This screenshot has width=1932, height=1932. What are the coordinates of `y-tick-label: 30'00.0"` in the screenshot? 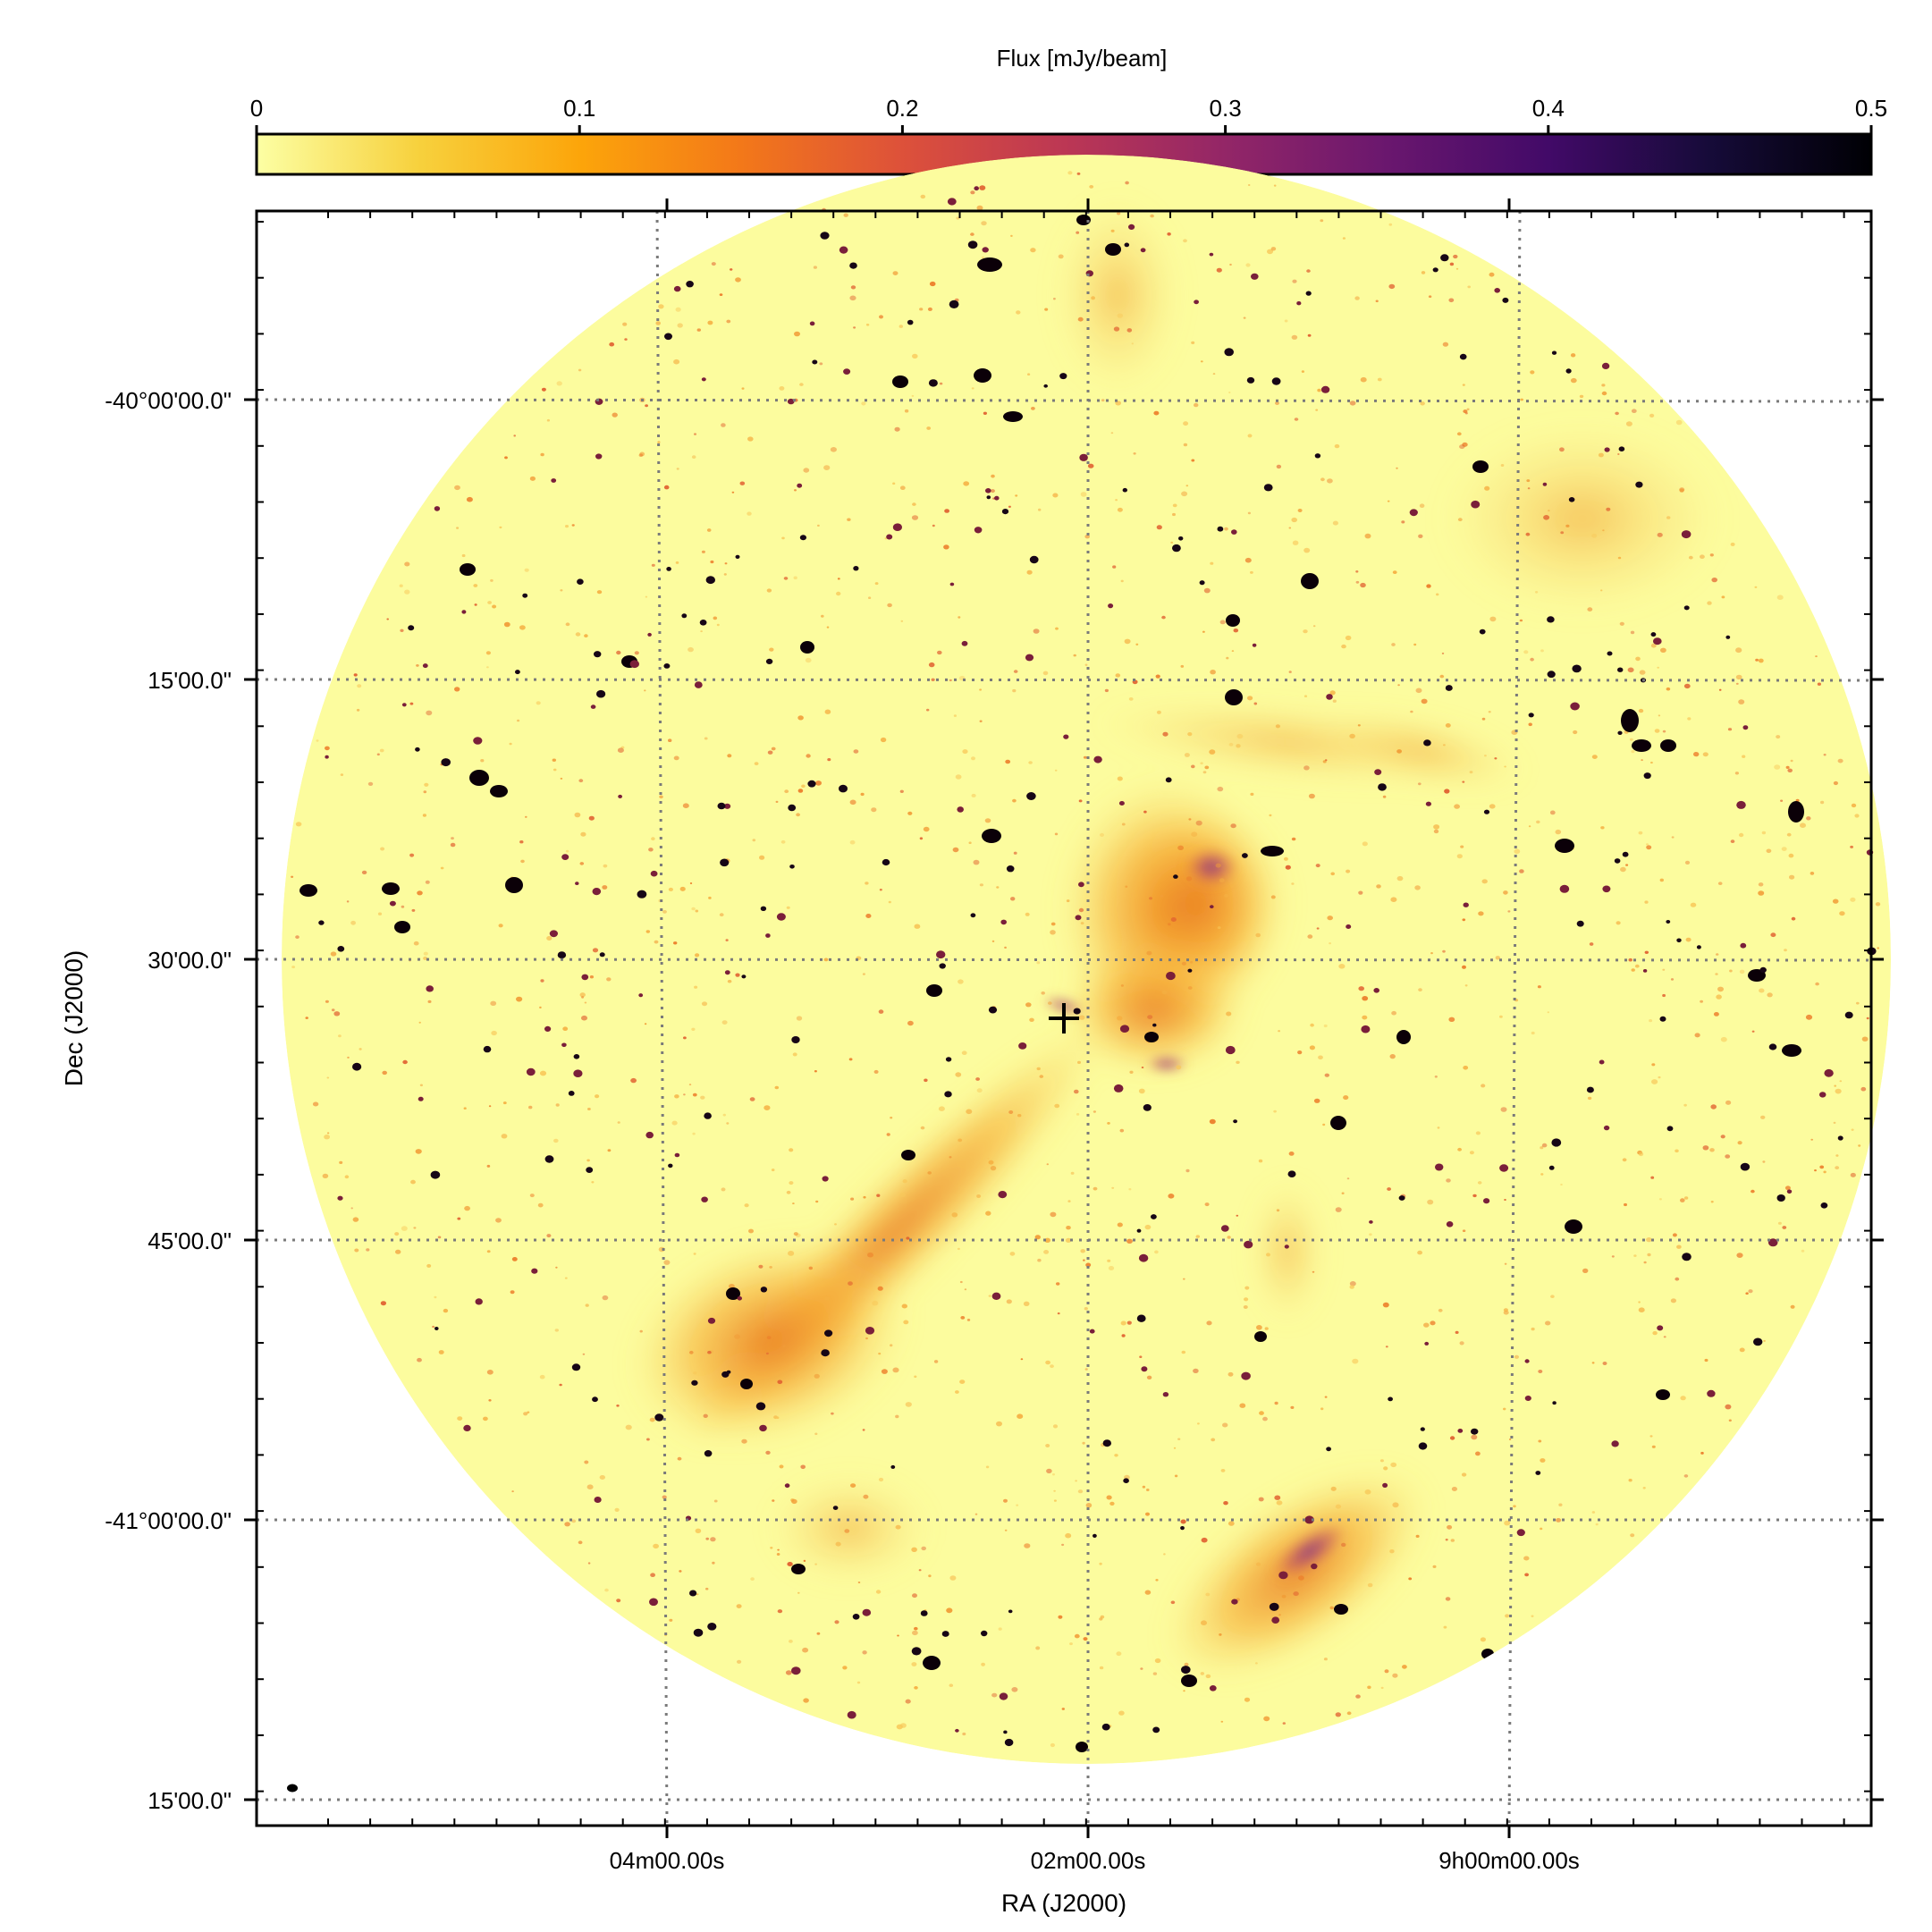 It's located at (190, 960).